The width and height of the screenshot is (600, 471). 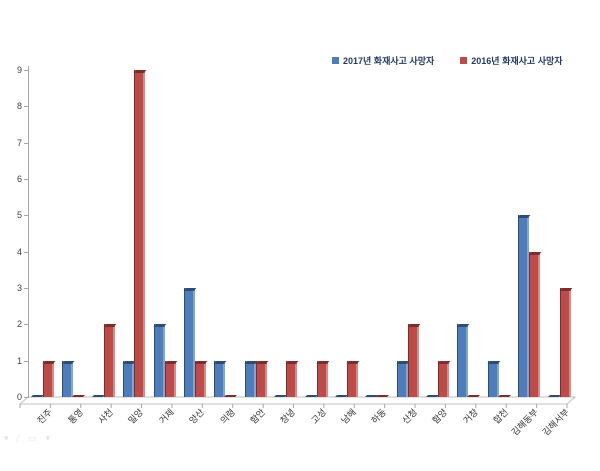 What do you see at coordinates (19, 288) in the screenshot?
I see `y-tick-label: 3` at bounding box center [19, 288].